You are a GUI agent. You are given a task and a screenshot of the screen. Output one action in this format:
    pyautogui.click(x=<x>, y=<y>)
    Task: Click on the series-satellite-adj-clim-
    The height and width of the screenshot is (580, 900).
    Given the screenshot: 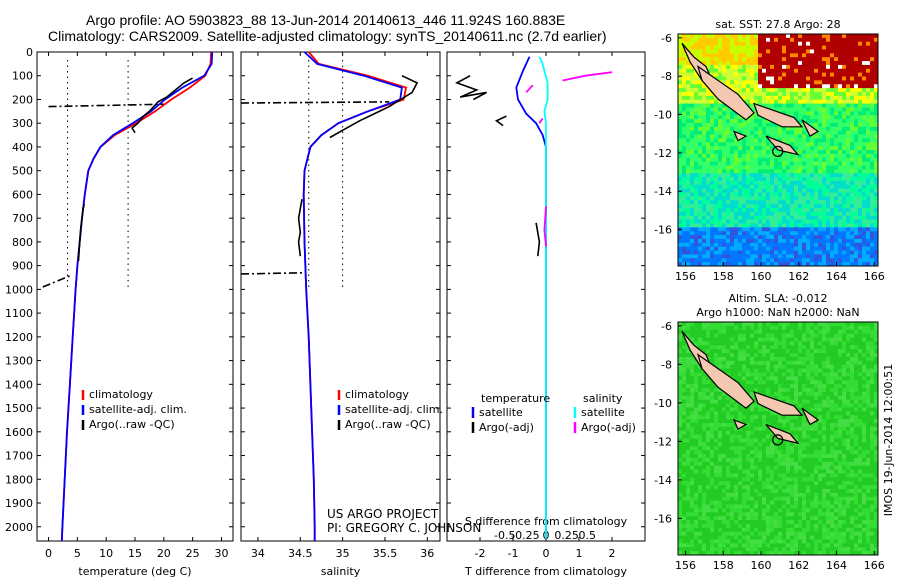 What is the action you would take?
    pyautogui.click(x=137, y=296)
    